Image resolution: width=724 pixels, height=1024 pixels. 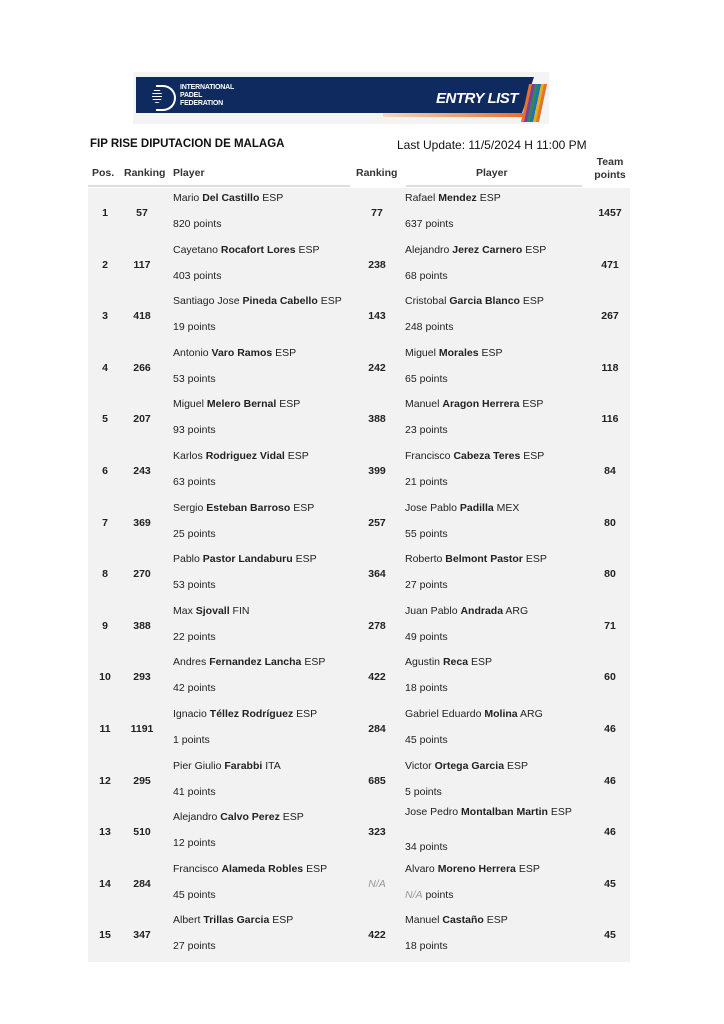 What do you see at coordinates (610, 935) in the screenshot?
I see `team-points: 45` at bounding box center [610, 935].